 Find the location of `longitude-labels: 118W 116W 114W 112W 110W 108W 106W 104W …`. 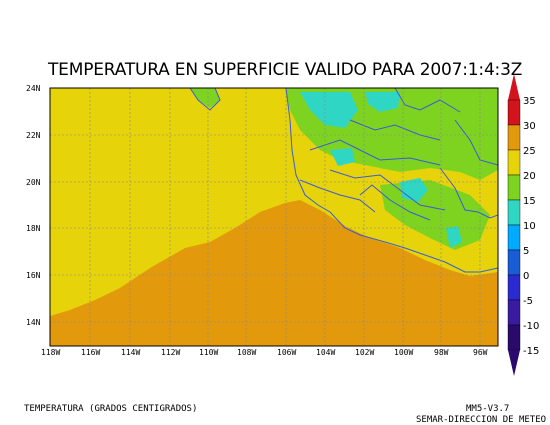

longitude-labels: 118W 116W 114W 112W 110W 108W 106W 104W … is located at coordinates (264, 352).